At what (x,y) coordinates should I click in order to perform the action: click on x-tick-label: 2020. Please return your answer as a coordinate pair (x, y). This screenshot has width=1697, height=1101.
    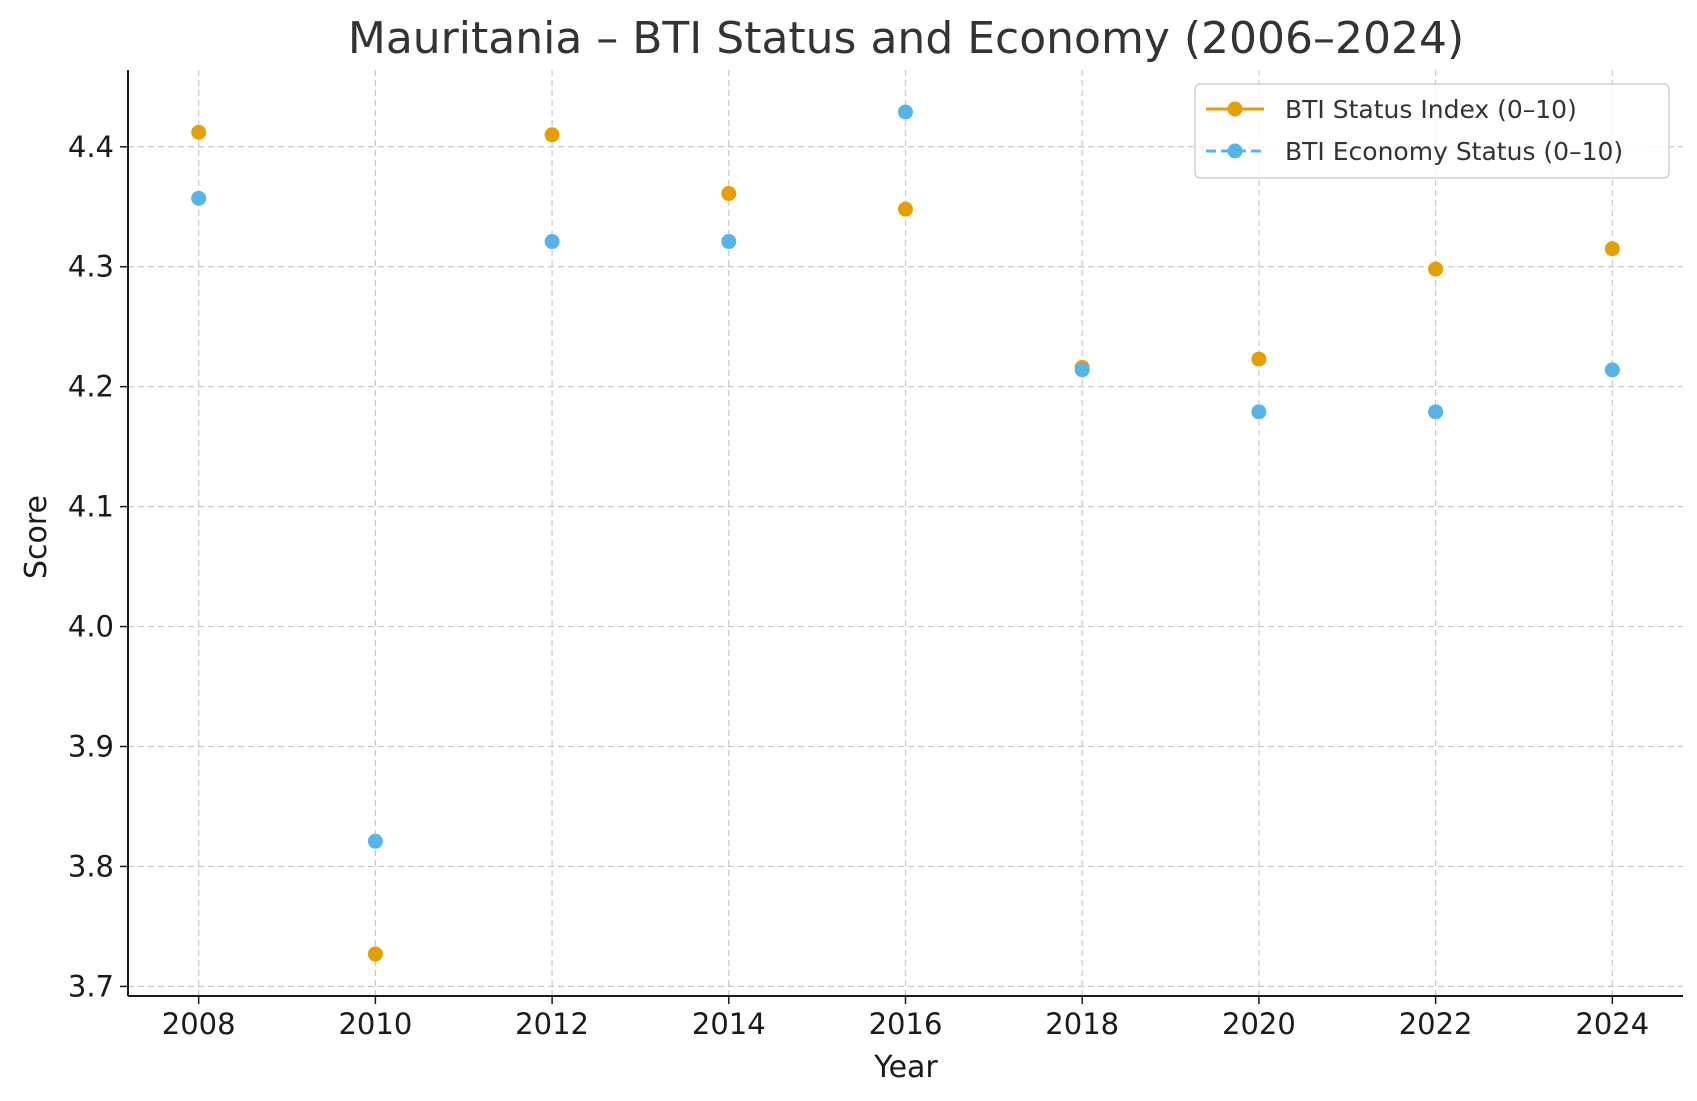
    Looking at the image, I should click on (1259, 1024).